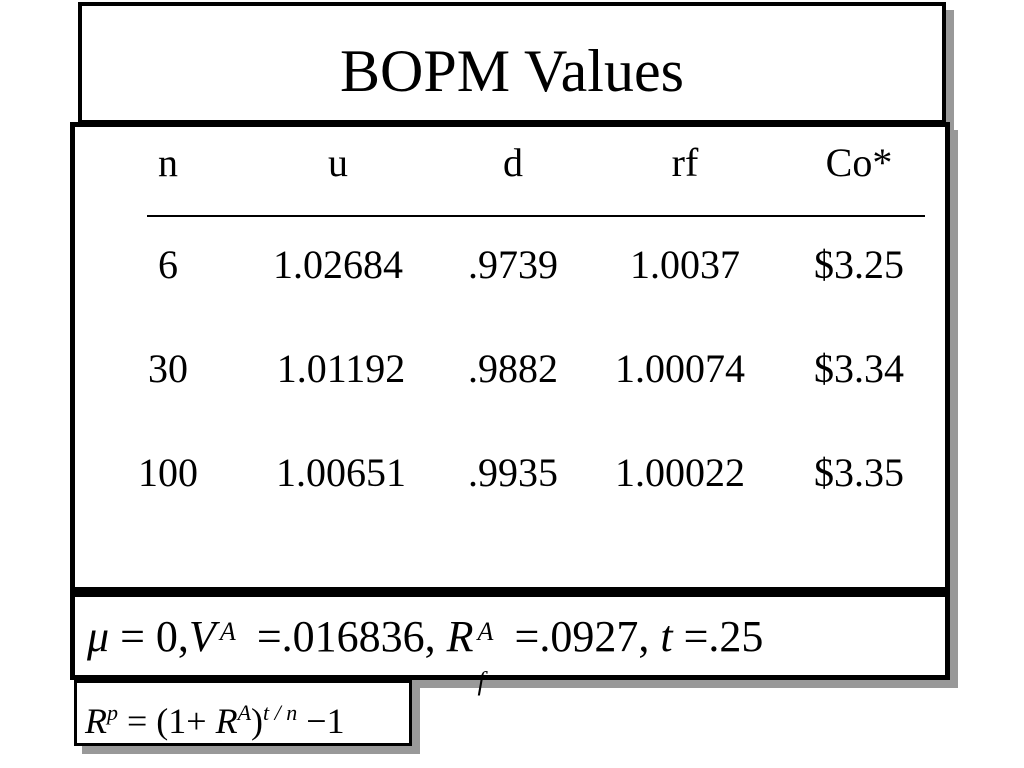  Describe the element at coordinates (338, 162) in the screenshot. I see `header-u: u` at that location.